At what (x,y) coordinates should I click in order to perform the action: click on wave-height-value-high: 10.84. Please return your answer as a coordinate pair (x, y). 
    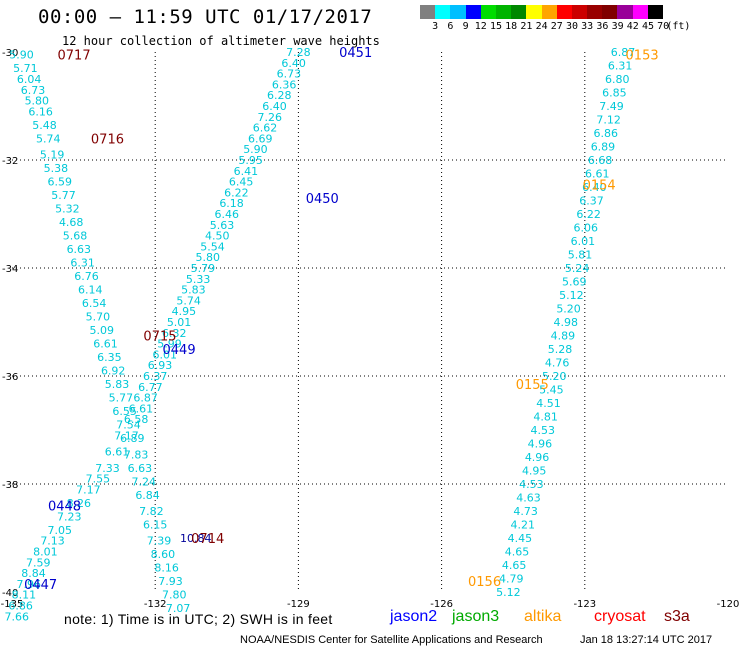
    Looking at the image, I should click on (196, 538).